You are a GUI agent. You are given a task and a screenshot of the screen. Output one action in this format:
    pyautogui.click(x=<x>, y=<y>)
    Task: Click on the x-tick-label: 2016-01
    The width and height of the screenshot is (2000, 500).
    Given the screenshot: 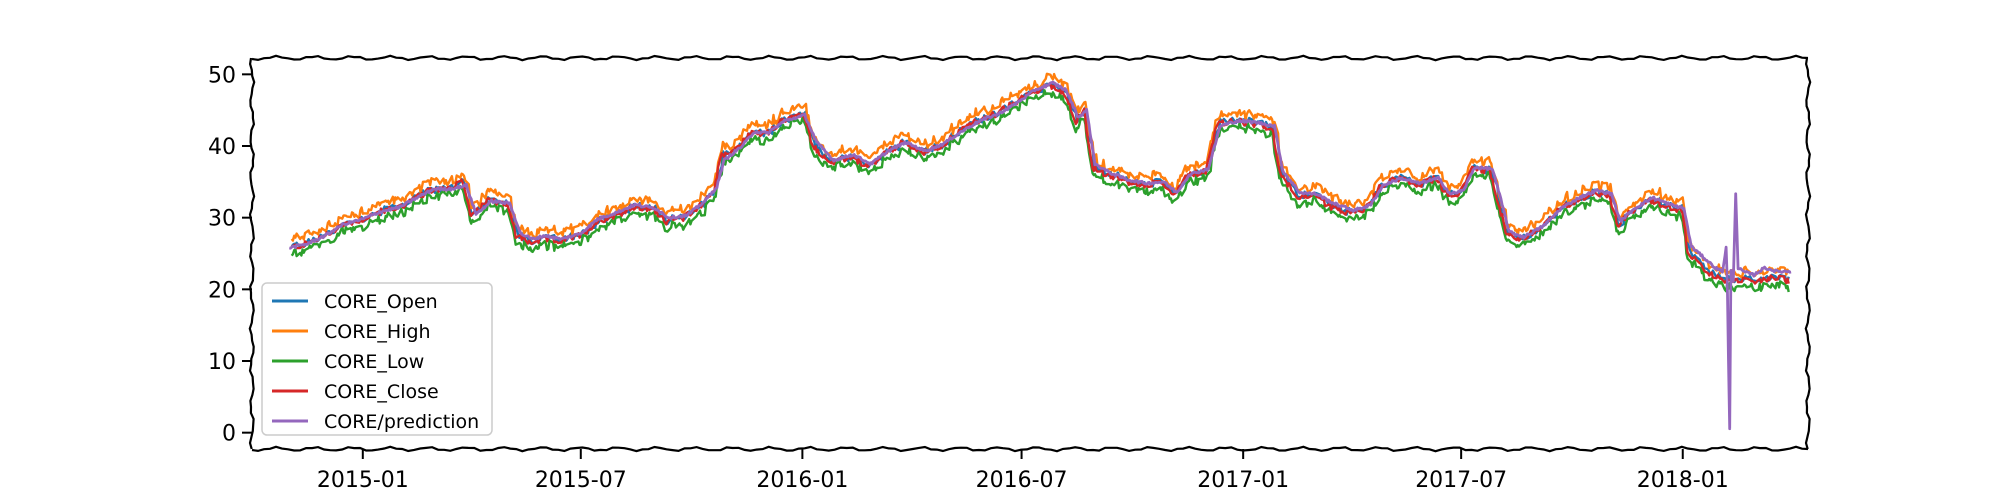 What is the action you would take?
    pyautogui.click(x=802, y=480)
    